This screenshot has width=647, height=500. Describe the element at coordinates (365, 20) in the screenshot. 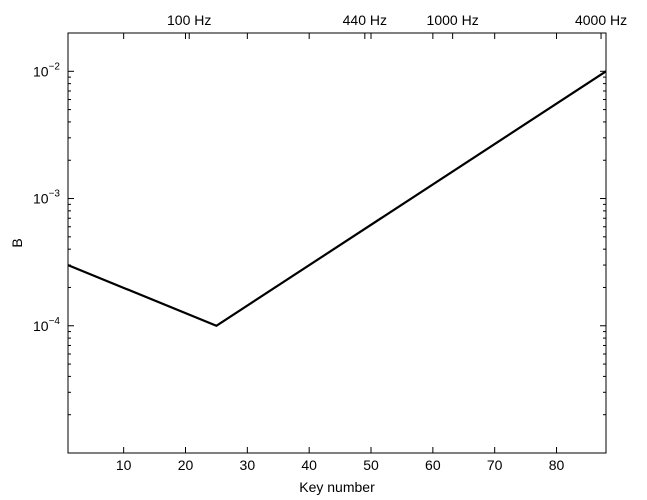

I see `top-tick-label: 440 Hz` at that location.